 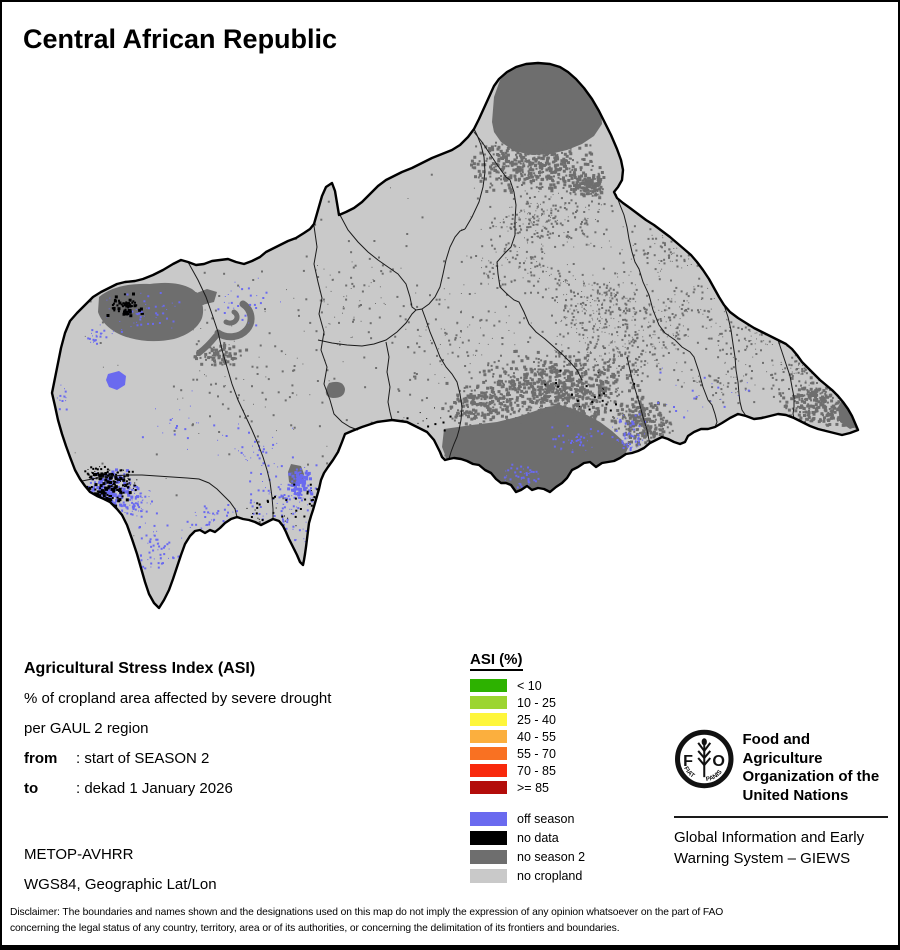 What do you see at coordinates (180, 39) in the screenshot?
I see `page-title: Central African Republic` at bounding box center [180, 39].